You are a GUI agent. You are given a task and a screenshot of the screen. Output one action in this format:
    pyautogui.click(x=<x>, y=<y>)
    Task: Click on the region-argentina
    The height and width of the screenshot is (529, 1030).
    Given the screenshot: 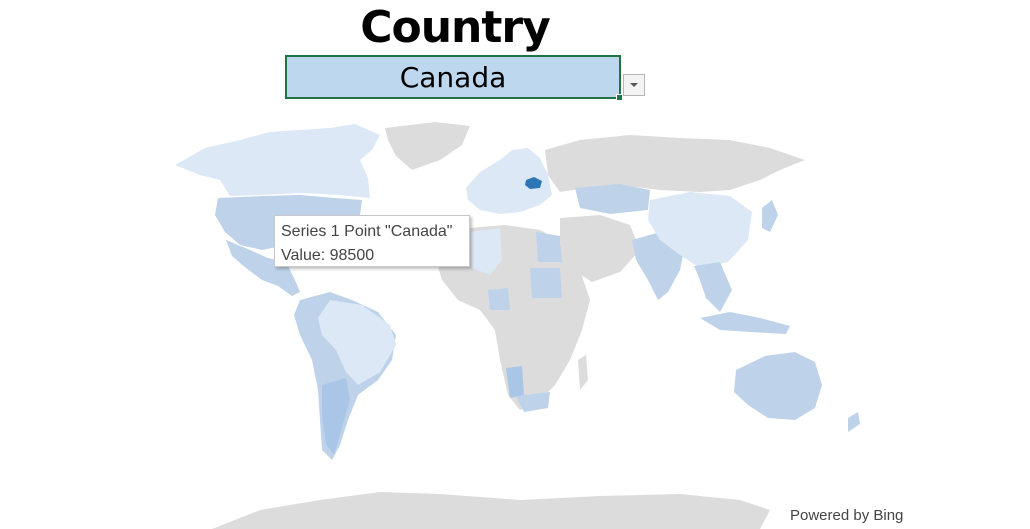 What is the action you would take?
    pyautogui.click(x=336, y=416)
    